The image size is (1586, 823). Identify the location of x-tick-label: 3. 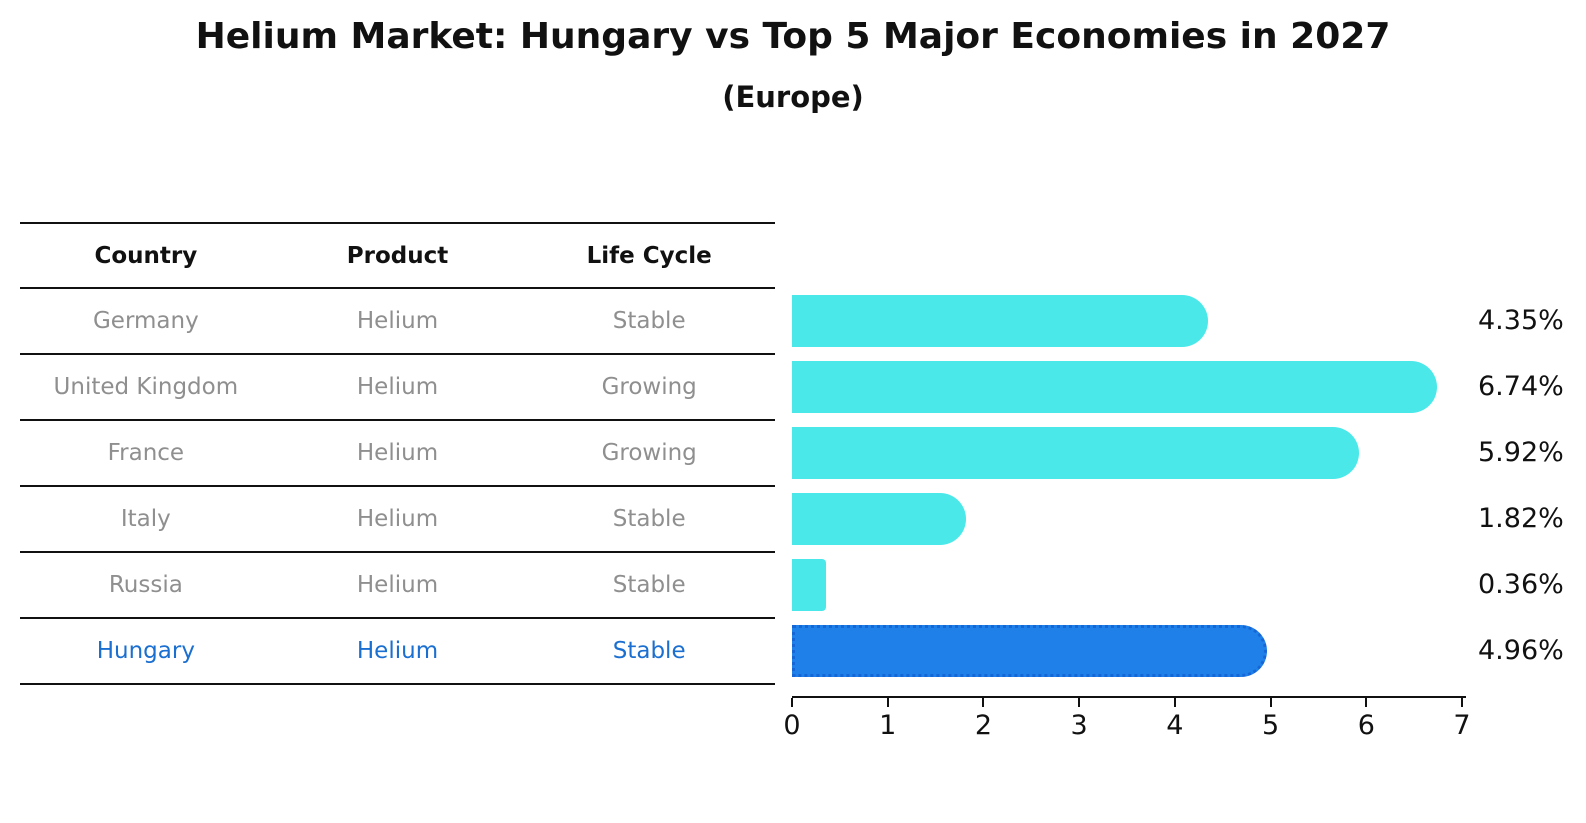
(1079, 725).